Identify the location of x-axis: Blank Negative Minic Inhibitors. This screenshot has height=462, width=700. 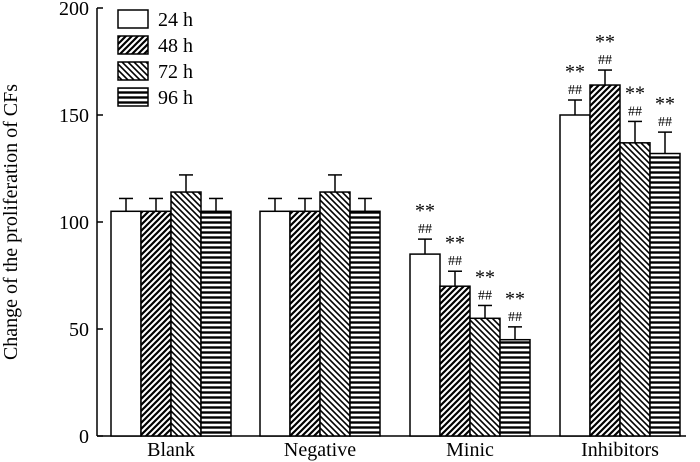
(391, 448).